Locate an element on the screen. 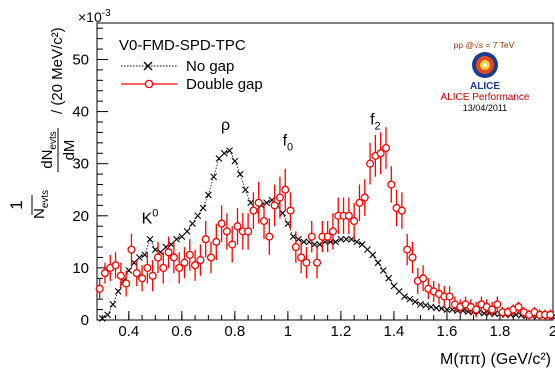 This screenshot has width=555, height=371. alice-detector-icon is located at coordinates (485, 65).